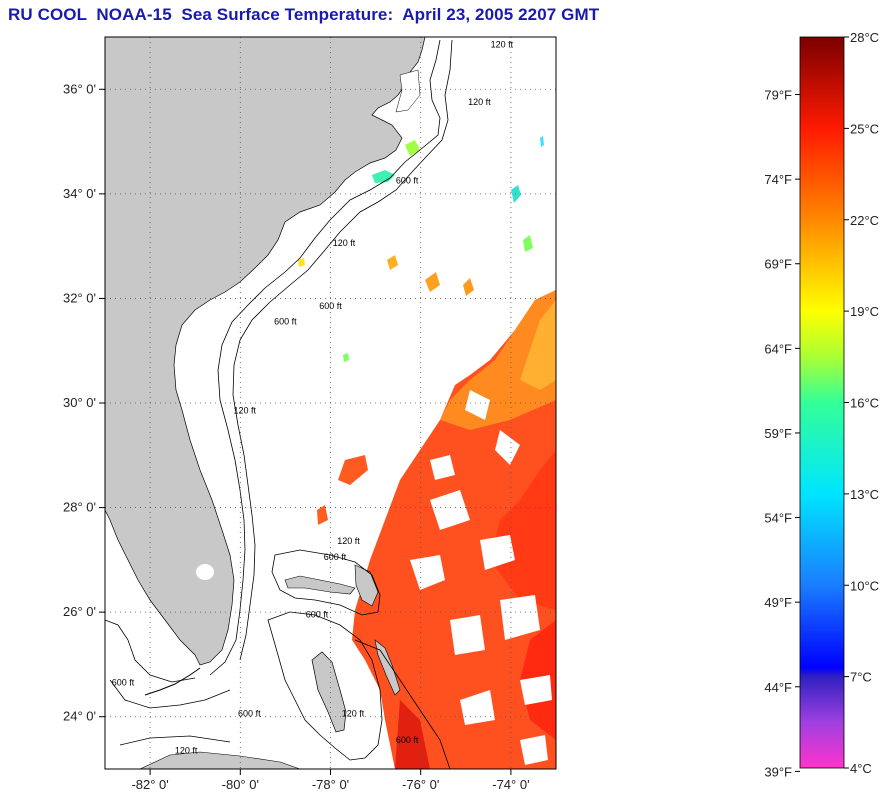 Image resolution: width=889 pixels, height=793 pixels. What do you see at coordinates (861, 677) in the screenshot?
I see `celsius-tick-label: 7°C` at bounding box center [861, 677].